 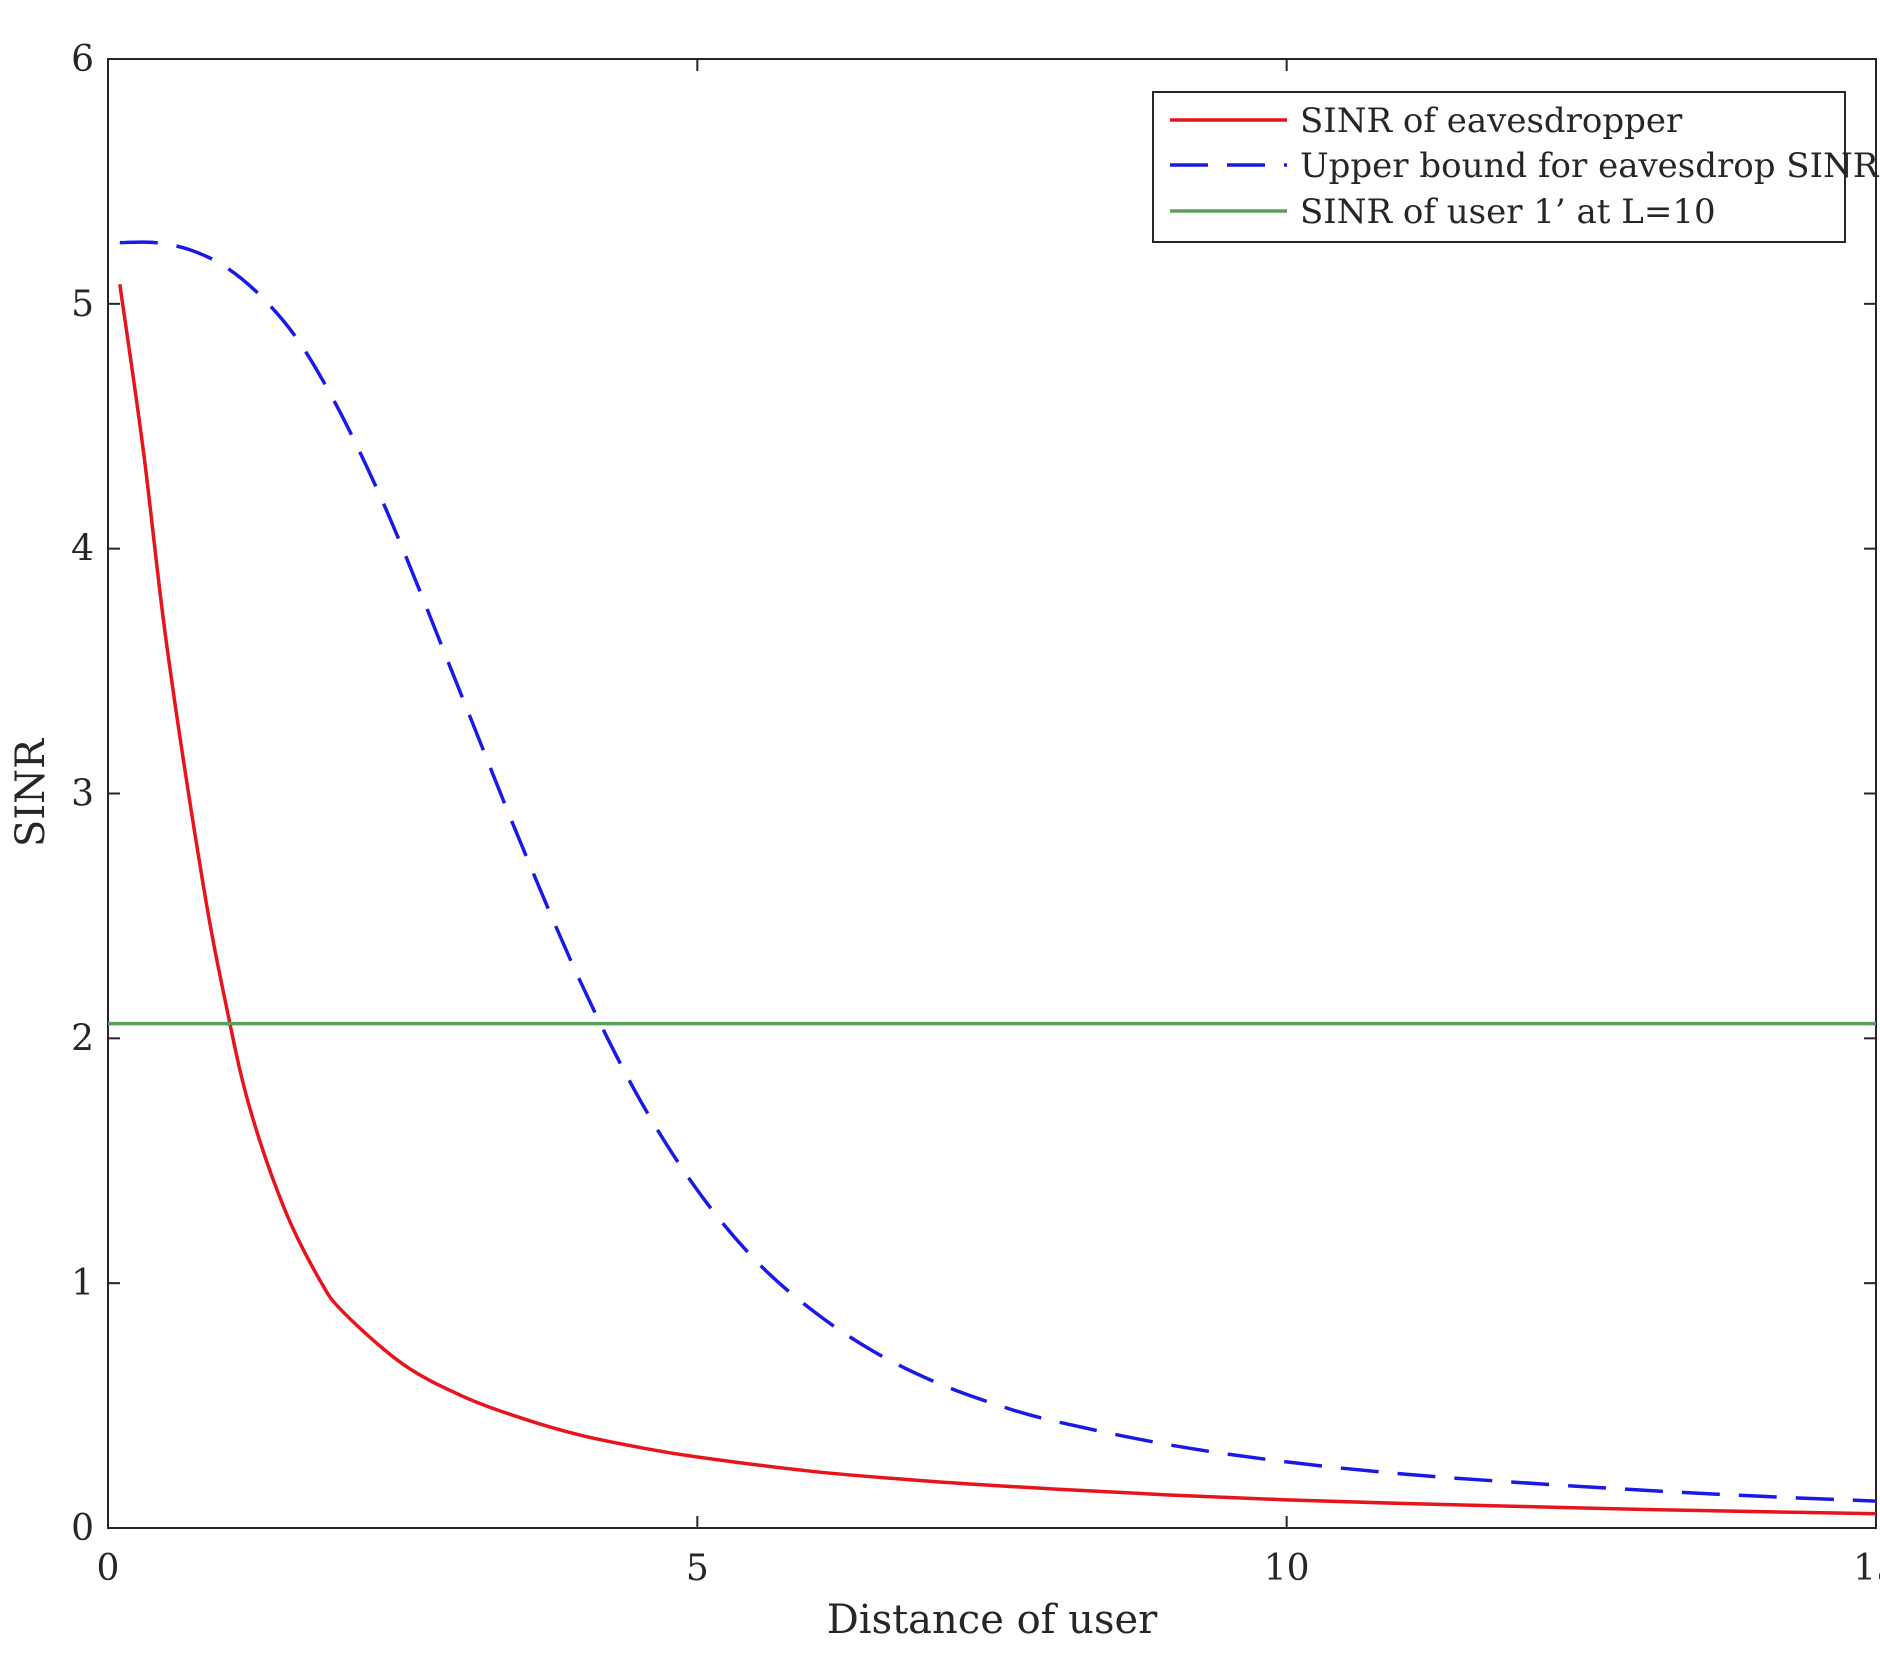 What do you see at coordinates (1287, 1568) in the screenshot?
I see `x-tick-label: 10` at bounding box center [1287, 1568].